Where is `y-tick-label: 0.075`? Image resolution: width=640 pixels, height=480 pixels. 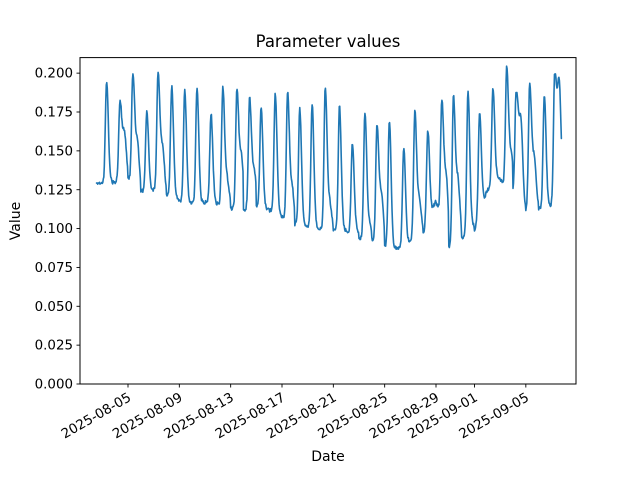 y-tick-label: 0.075 is located at coordinates (54, 268).